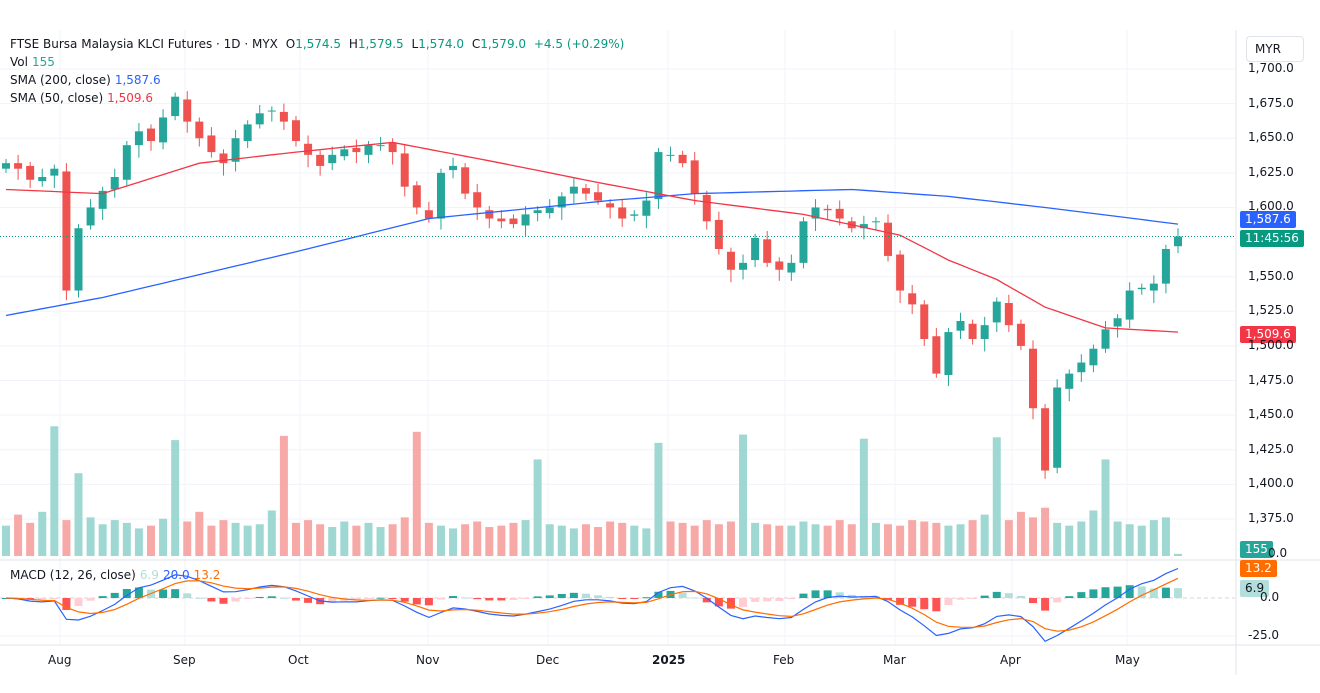 The height and width of the screenshot is (693, 1320). I want to click on macd-legend: MACD (12, 26, close) 6.9 20.0 13.2, so click(117, 575).